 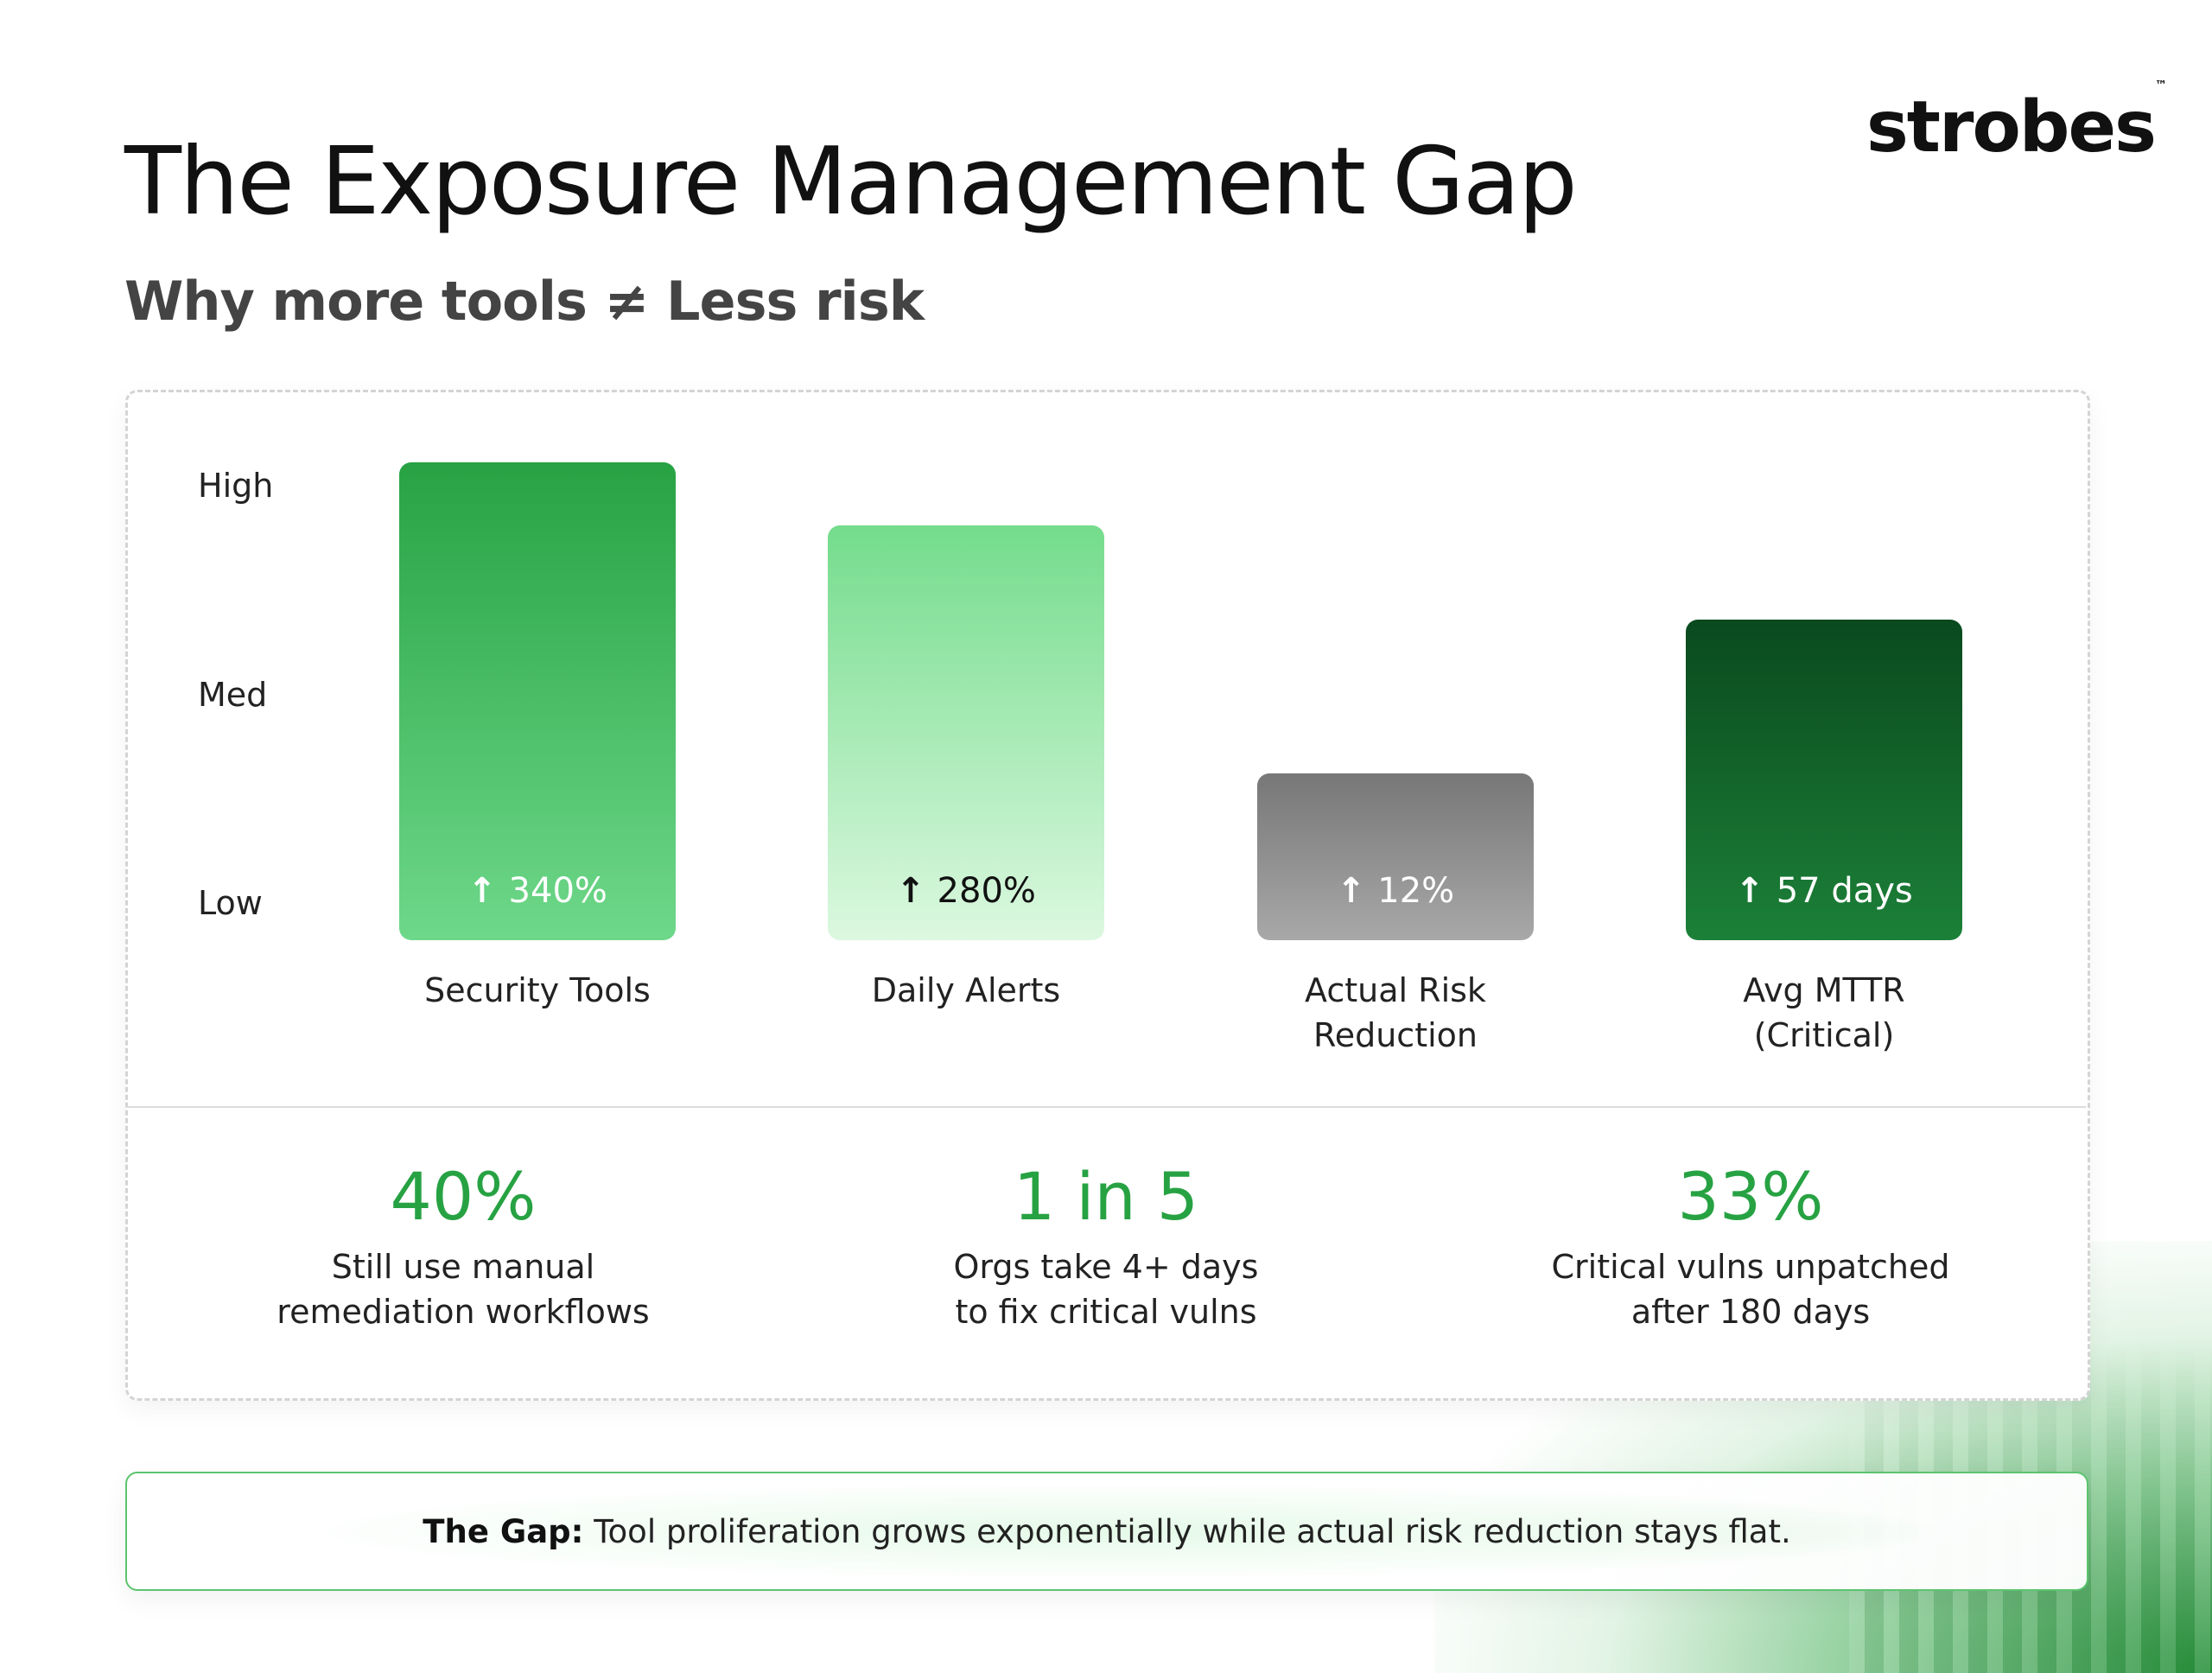 What do you see at coordinates (1106, 1312) in the screenshot?
I see `stat-description-line: to fix critical vulns` at bounding box center [1106, 1312].